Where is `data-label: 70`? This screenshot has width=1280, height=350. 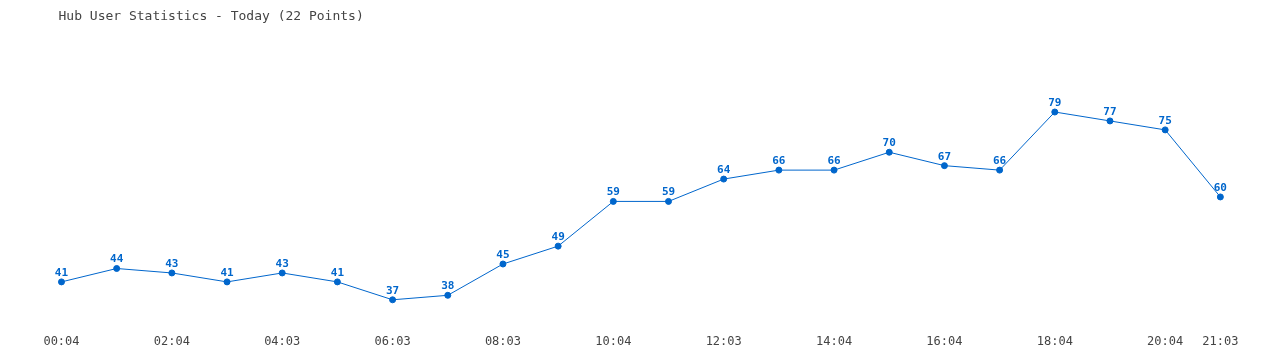
data-label: 70 is located at coordinates (889, 143).